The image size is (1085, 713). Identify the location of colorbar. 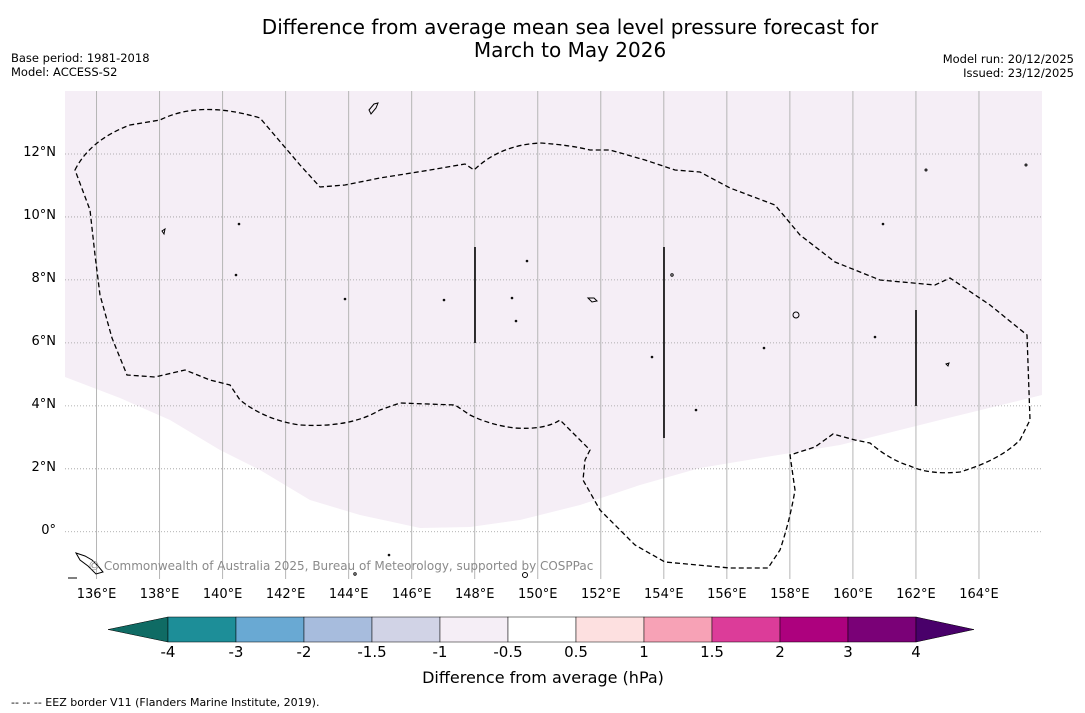
(541, 629).